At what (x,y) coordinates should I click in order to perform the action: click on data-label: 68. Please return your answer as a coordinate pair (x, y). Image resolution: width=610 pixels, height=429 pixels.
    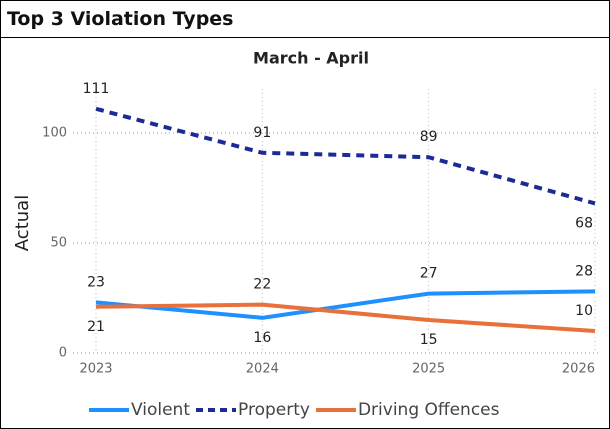
    Looking at the image, I should click on (584, 223).